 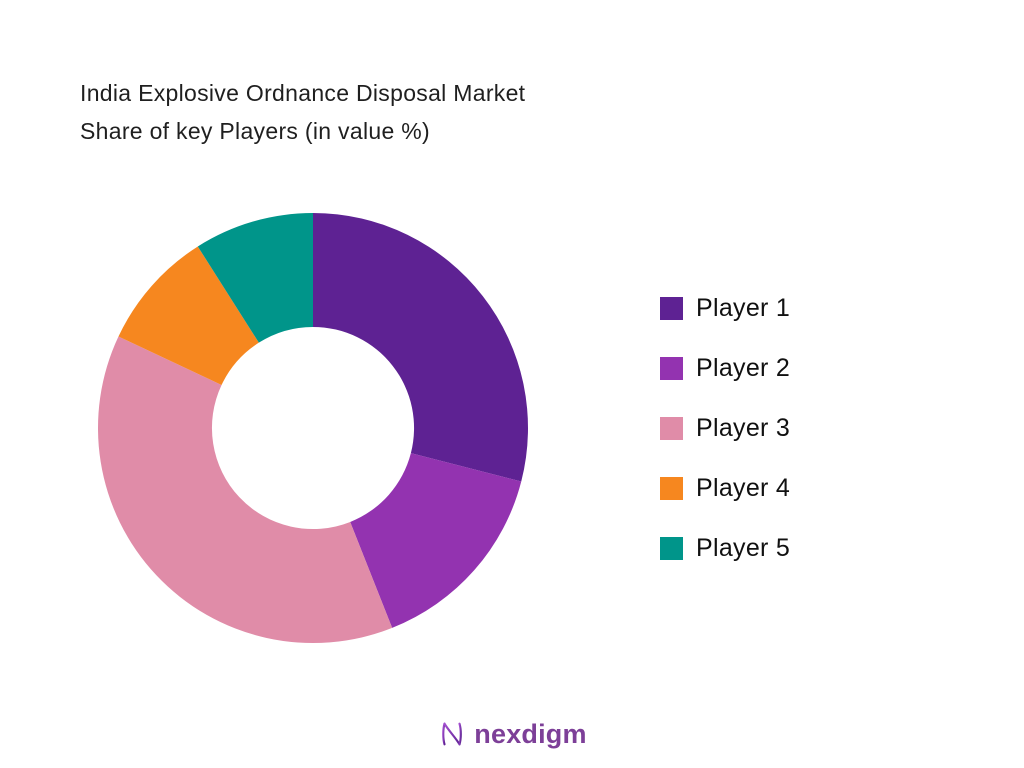 I want to click on legend-item-4: Player 4, so click(x=725, y=487).